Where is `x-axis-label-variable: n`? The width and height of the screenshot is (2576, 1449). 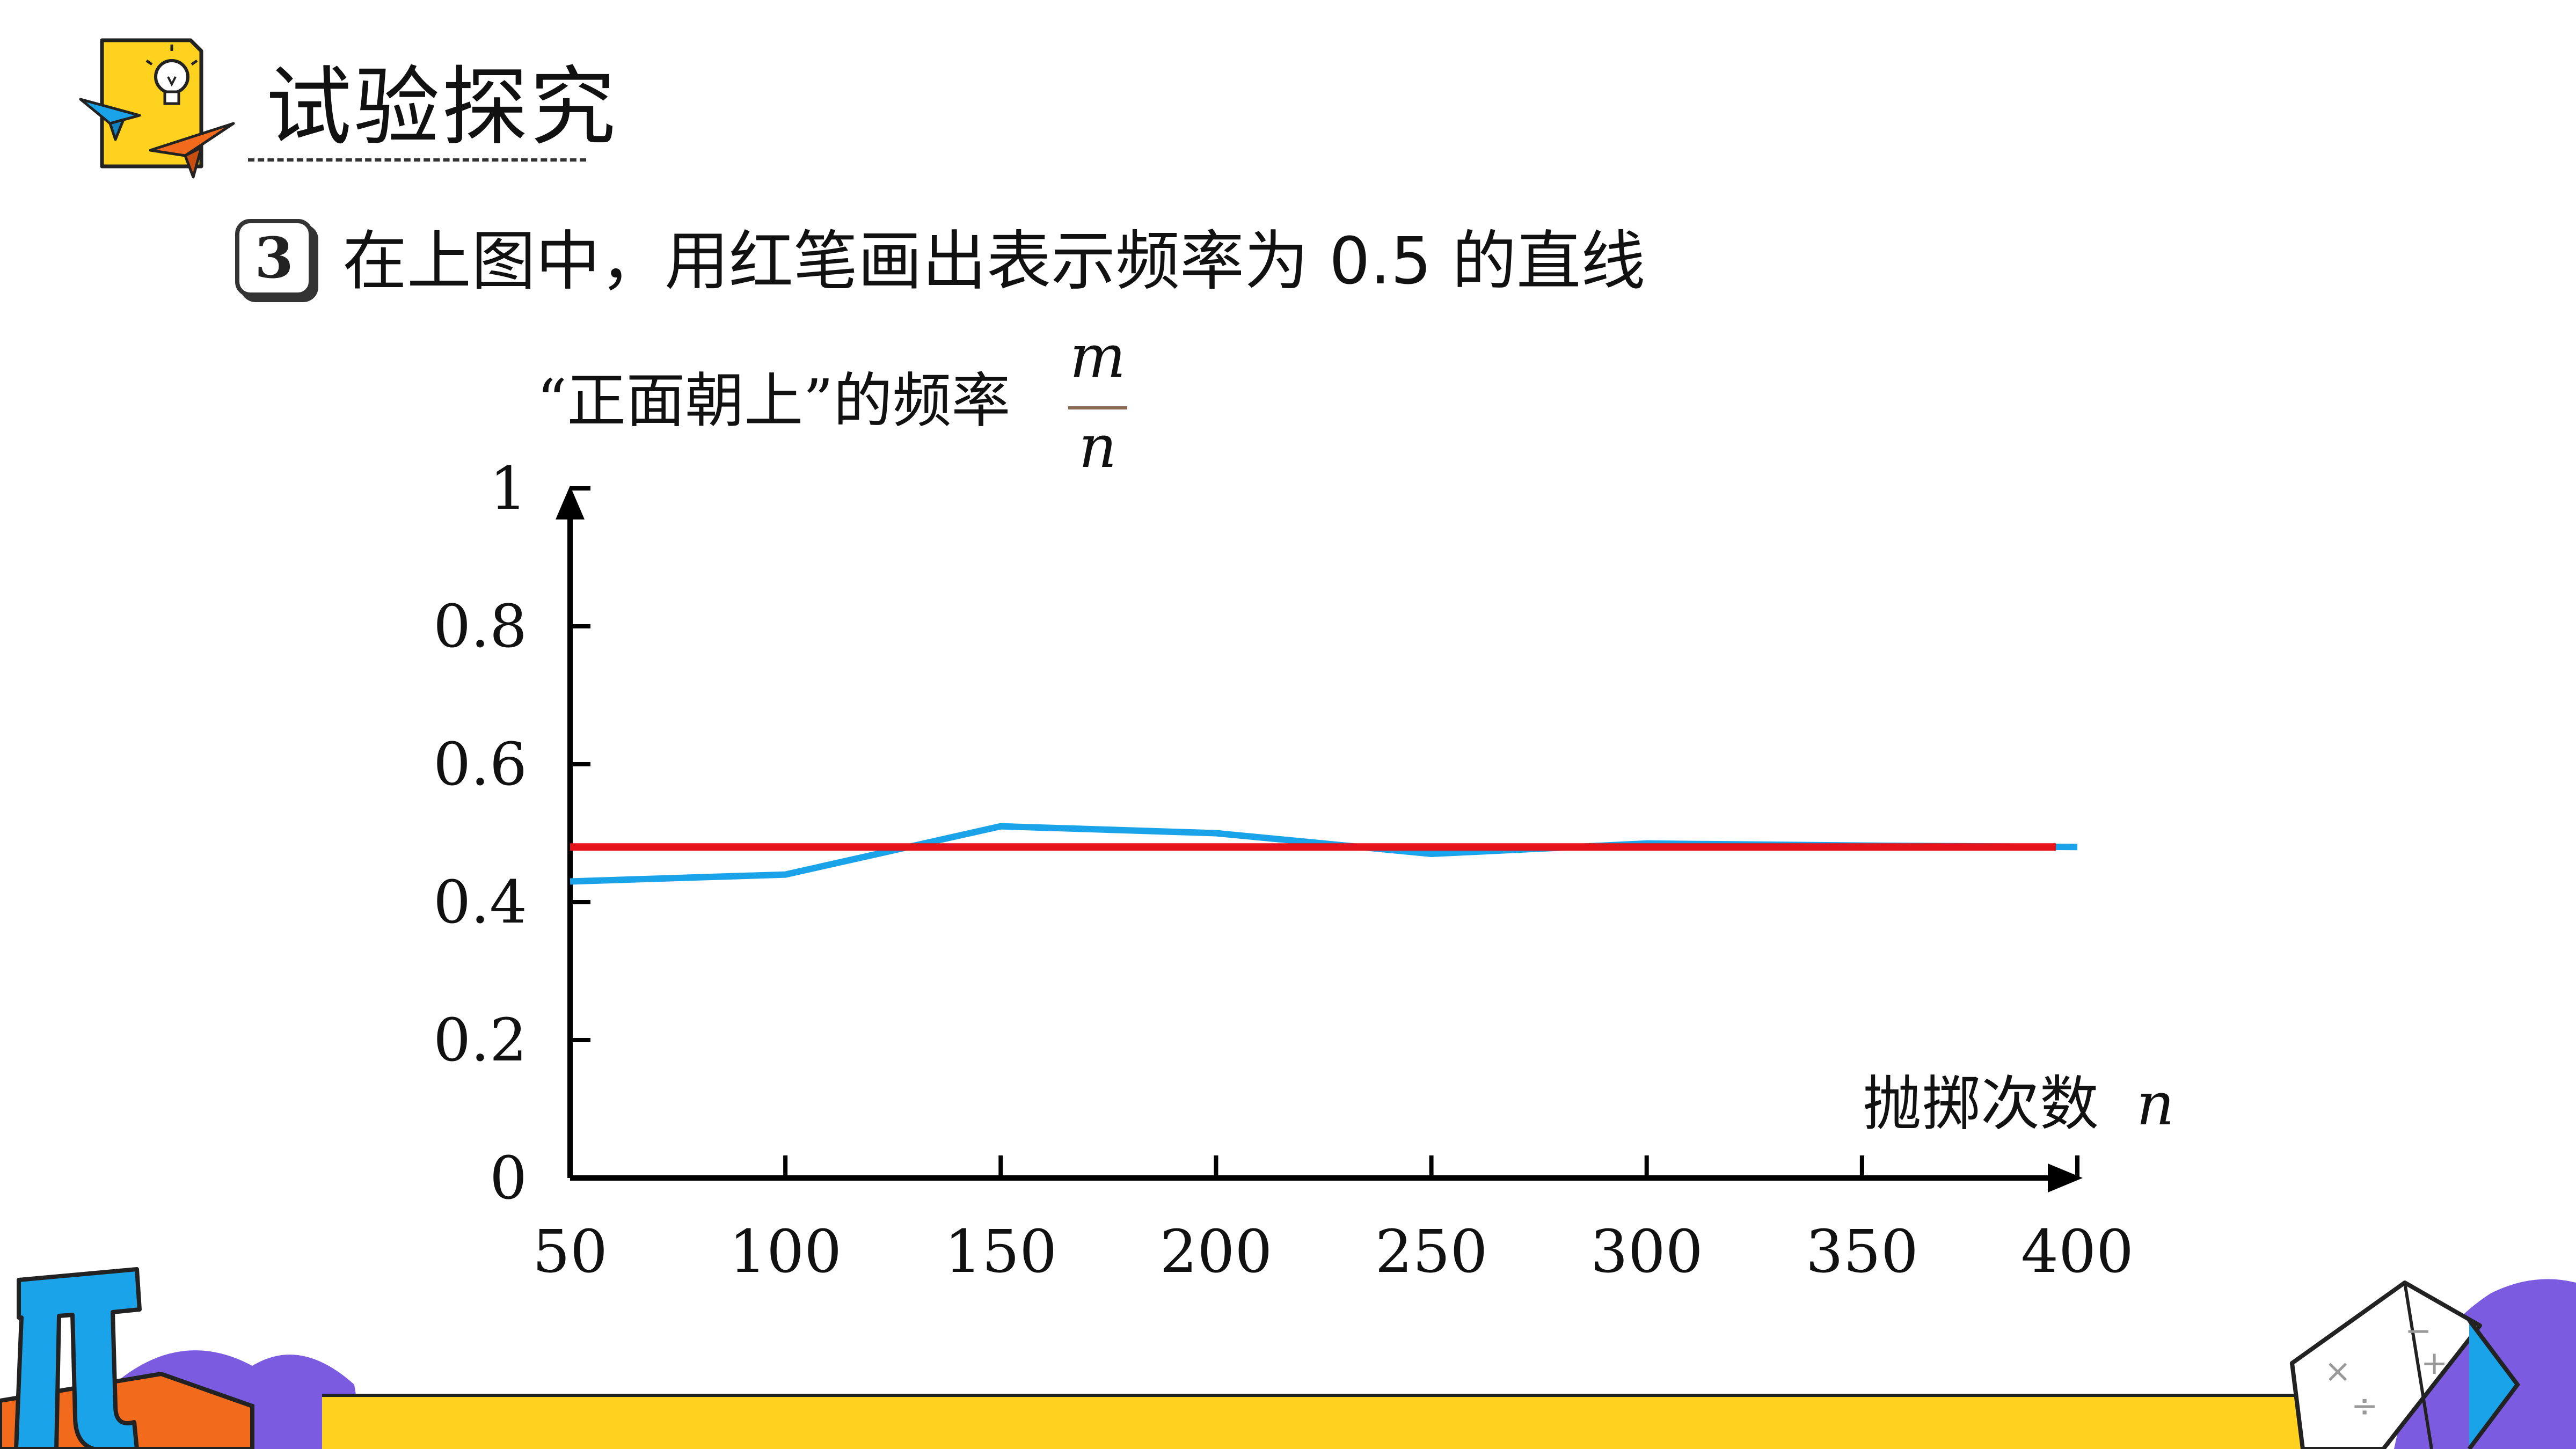 x-axis-label-variable: n is located at coordinates (2155, 1104).